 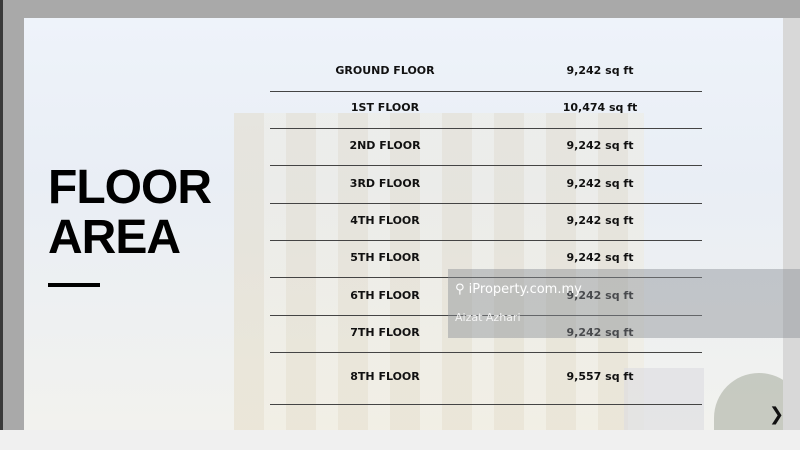 What do you see at coordinates (385, 257) in the screenshot?
I see `floor-name: 5TH FLOOR` at bounding box center [385, 257].